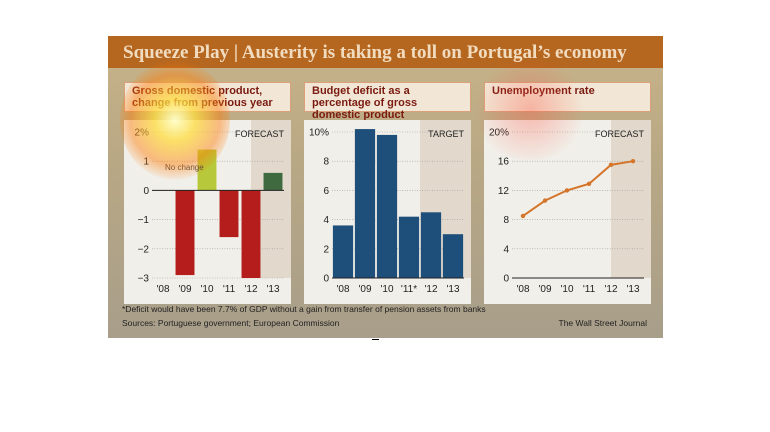 This screenshot has width=770, height=432. I want to click on forecast-shade, so click(631, 199).